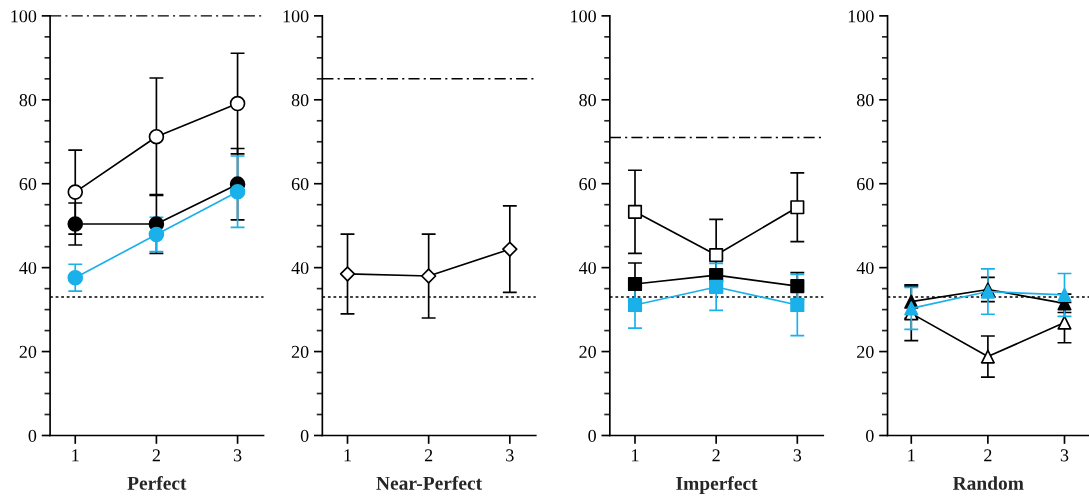 Image resolution: width=1089 pixels, height=496 pixels. Describe the element at coordinates (717, 485) in the screenshot. I see `x-axis-title: Imperfect` at that location.